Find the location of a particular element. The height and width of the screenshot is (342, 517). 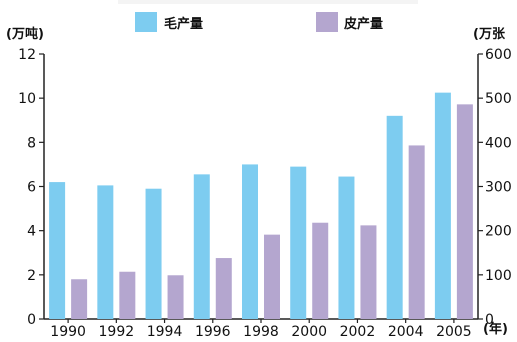

bar-wool-2004 is located at coordinates (394, 217).